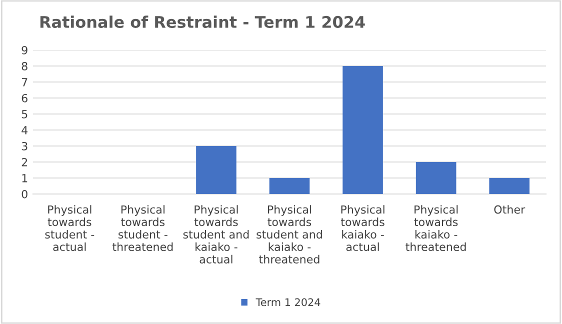  I want to click on x-tick-label: Physical towards student - actual, so click(69, 228).